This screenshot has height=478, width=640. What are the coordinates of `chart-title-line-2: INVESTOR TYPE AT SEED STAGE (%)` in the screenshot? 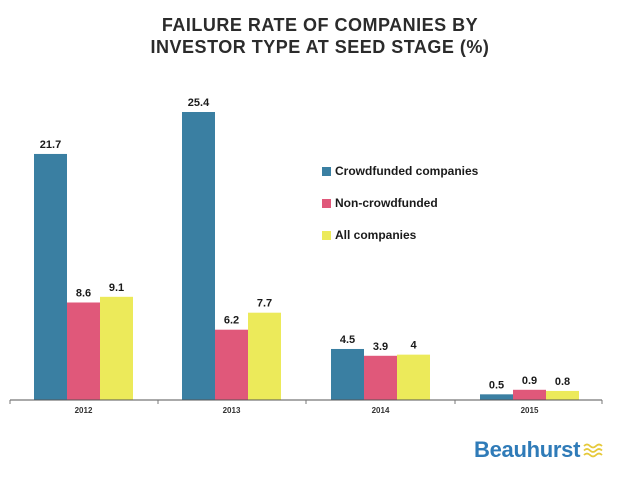 It's located at (320, 47).